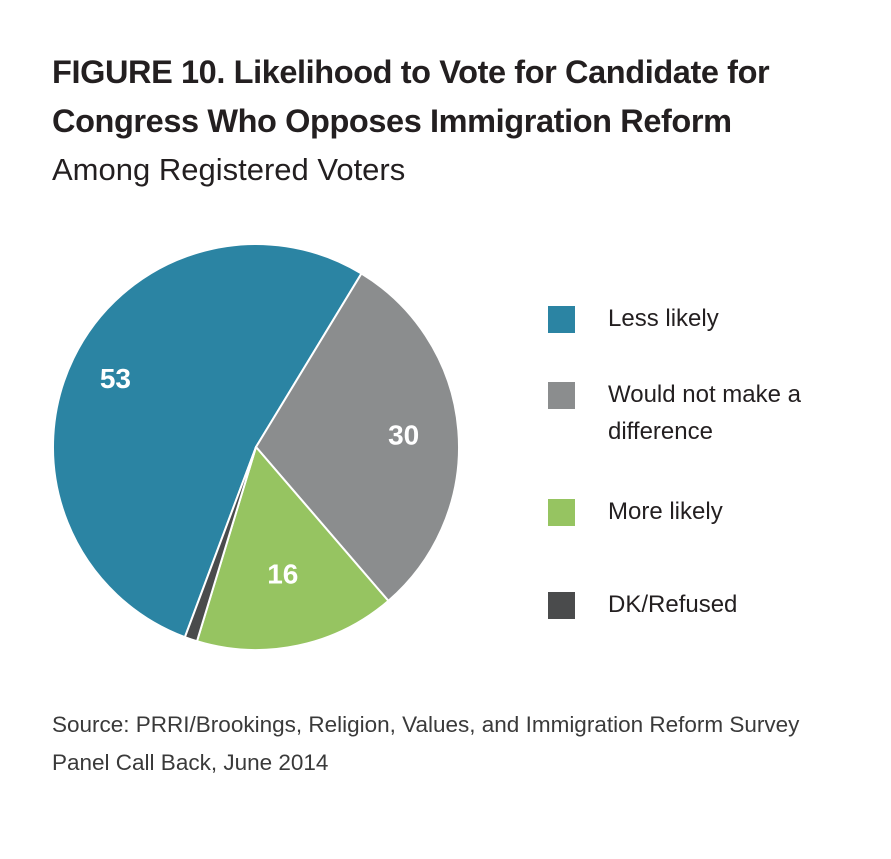 The width and height of the screenshot is (891, 859). I want to click on slice-label-more-likely: 16, so click(282, 574).